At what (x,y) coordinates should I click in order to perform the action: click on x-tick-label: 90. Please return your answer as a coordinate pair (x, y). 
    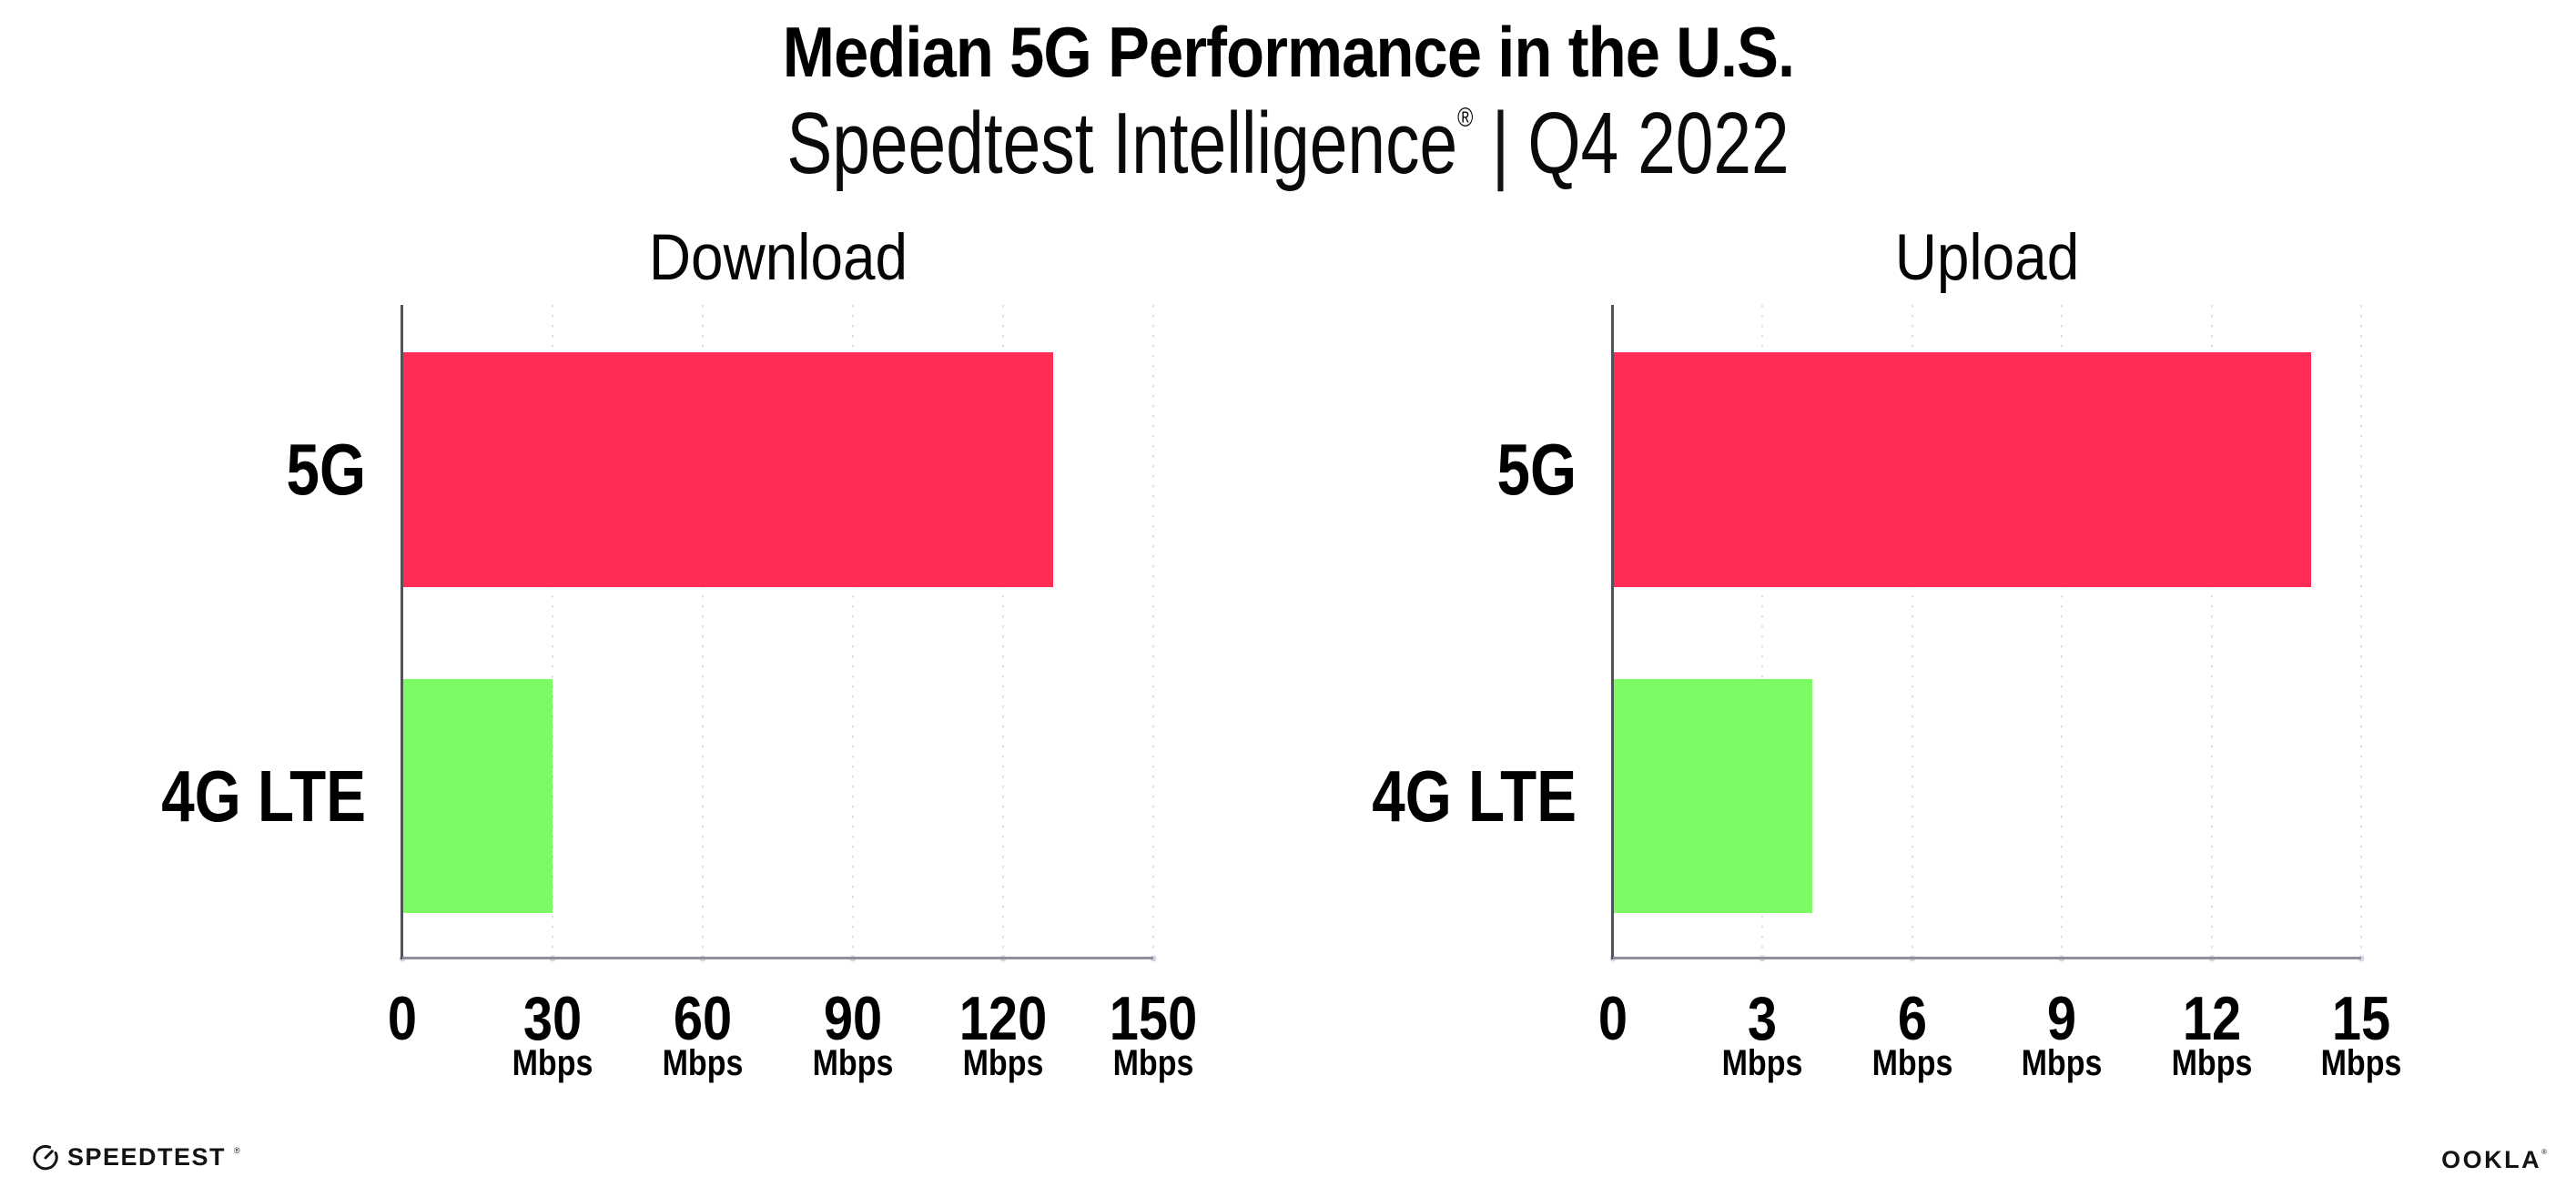
    Looking at the image, I should click on (852, 1018).